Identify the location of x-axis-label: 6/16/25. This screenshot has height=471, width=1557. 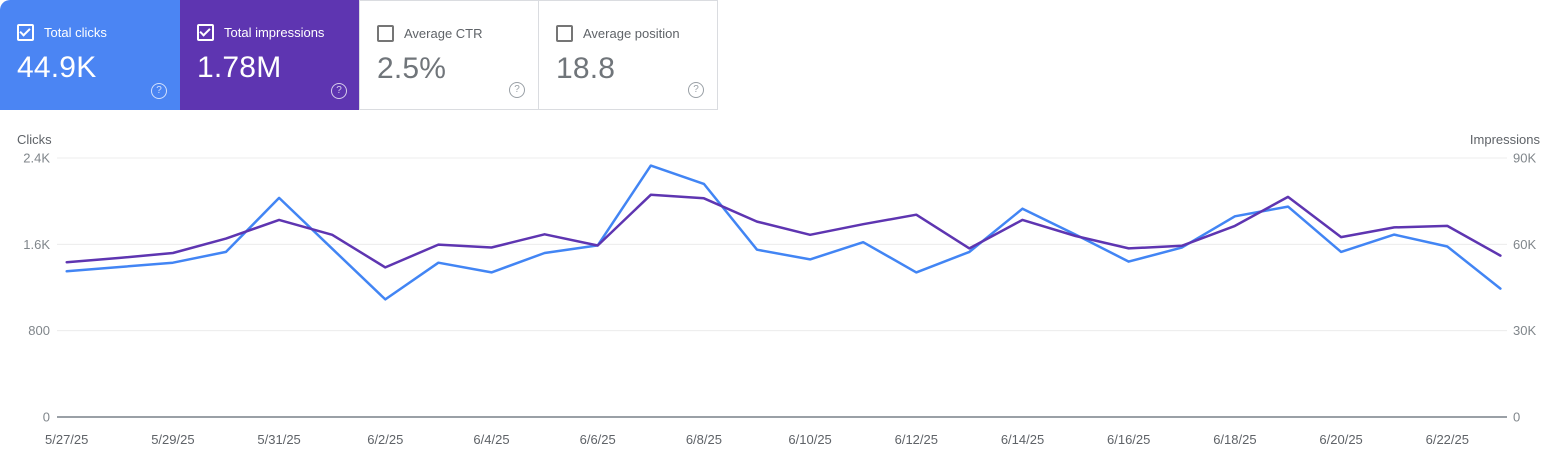
(1128, 439).